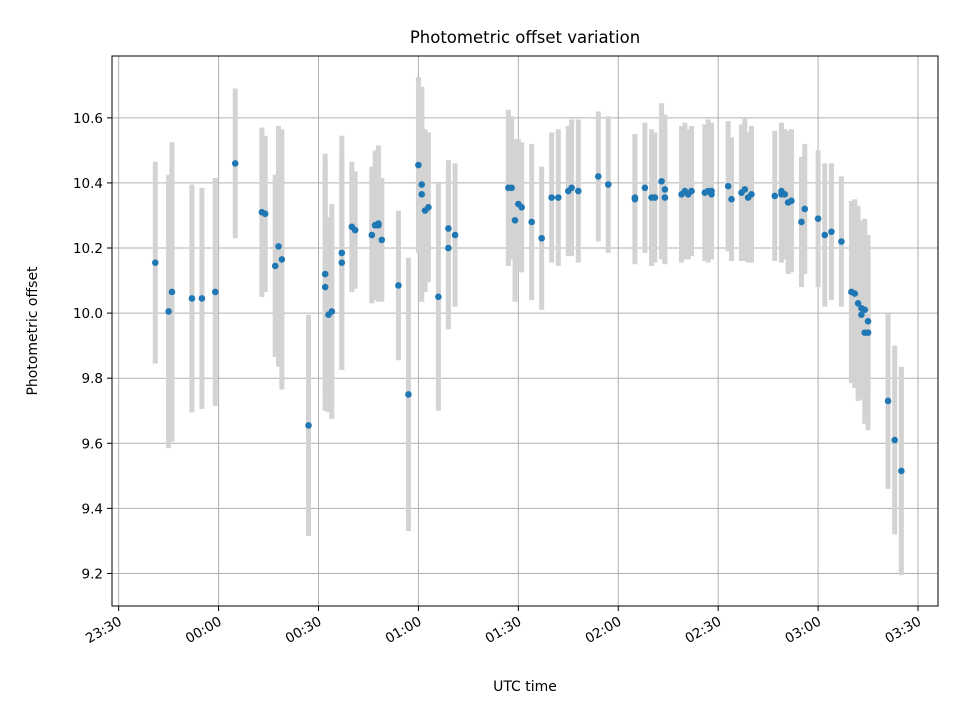 This screenshot has width=960, height=720. I want to click on y-tick-label: 9.4, so click(92, 509).